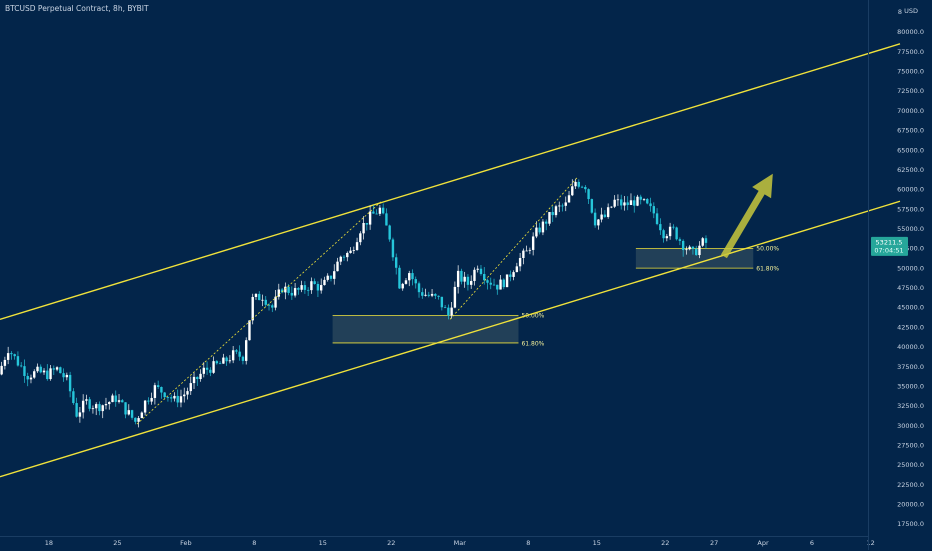 Image resolution: width=932 pixels, height=551 pixels. What do you see at coordinates (910, 524) in the screenshot?
I see `y-tick-label: 17500.0` at bounding box center [910, 524].